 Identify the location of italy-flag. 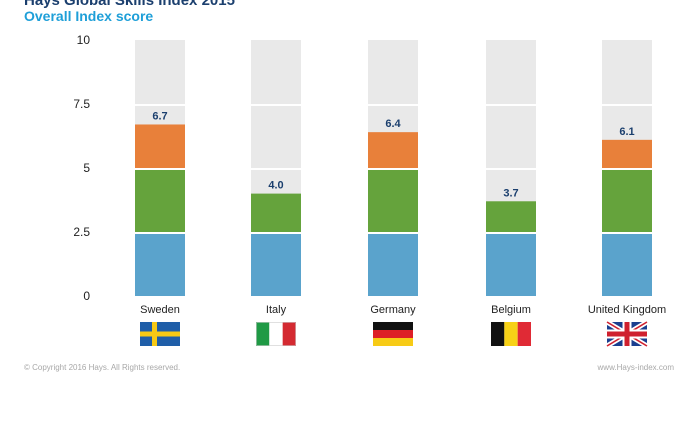
(276, 334).